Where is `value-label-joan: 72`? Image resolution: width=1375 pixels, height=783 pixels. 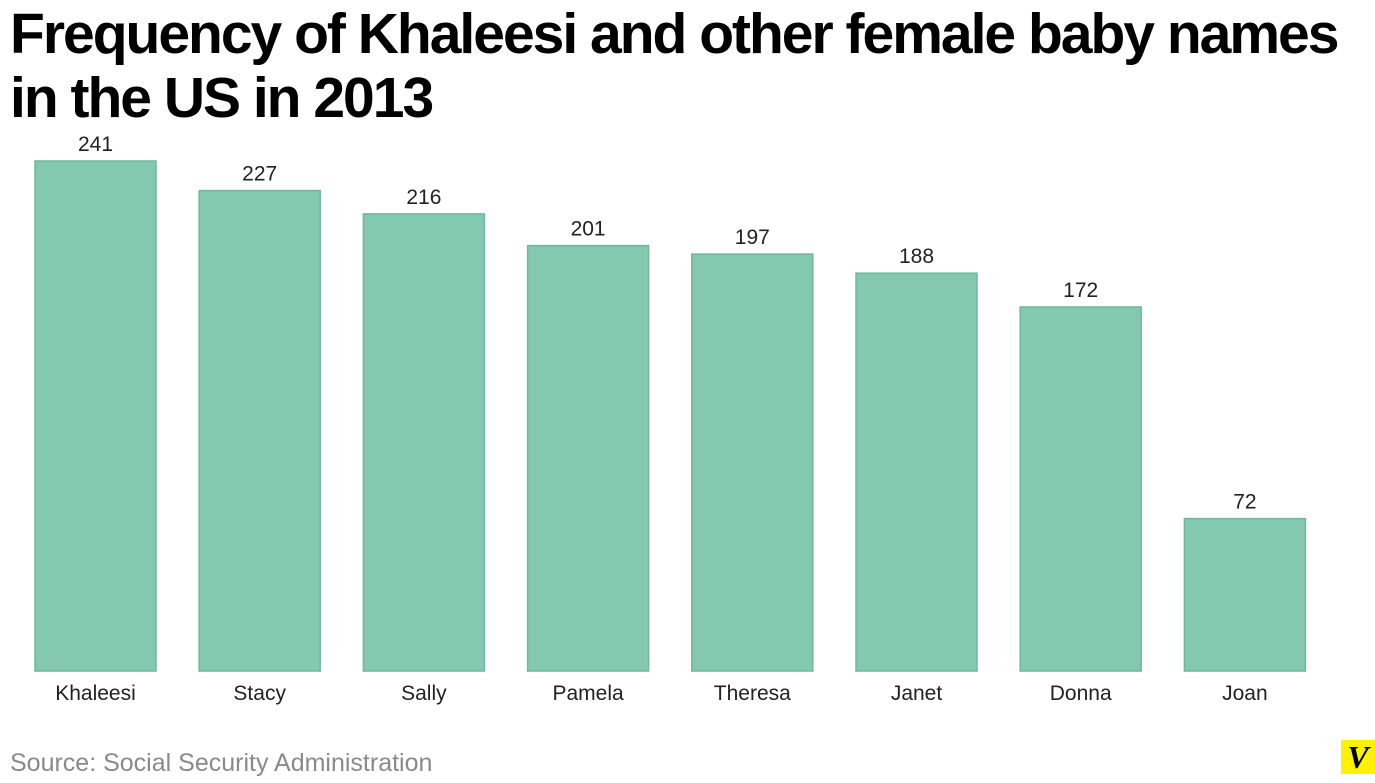
value-label-joan: 72 is located at coordinates (1244, 502).